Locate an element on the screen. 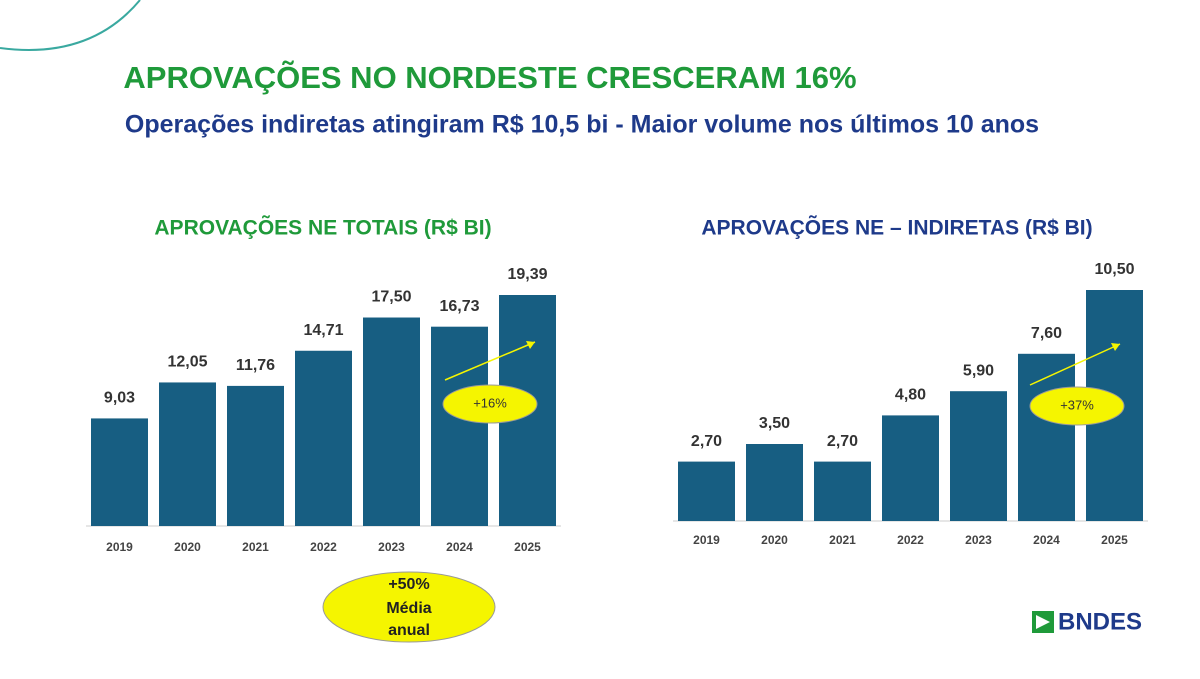 This screenshot has height=679, width=1200. value-label: 5,90 is located at coordinates (978, 370).